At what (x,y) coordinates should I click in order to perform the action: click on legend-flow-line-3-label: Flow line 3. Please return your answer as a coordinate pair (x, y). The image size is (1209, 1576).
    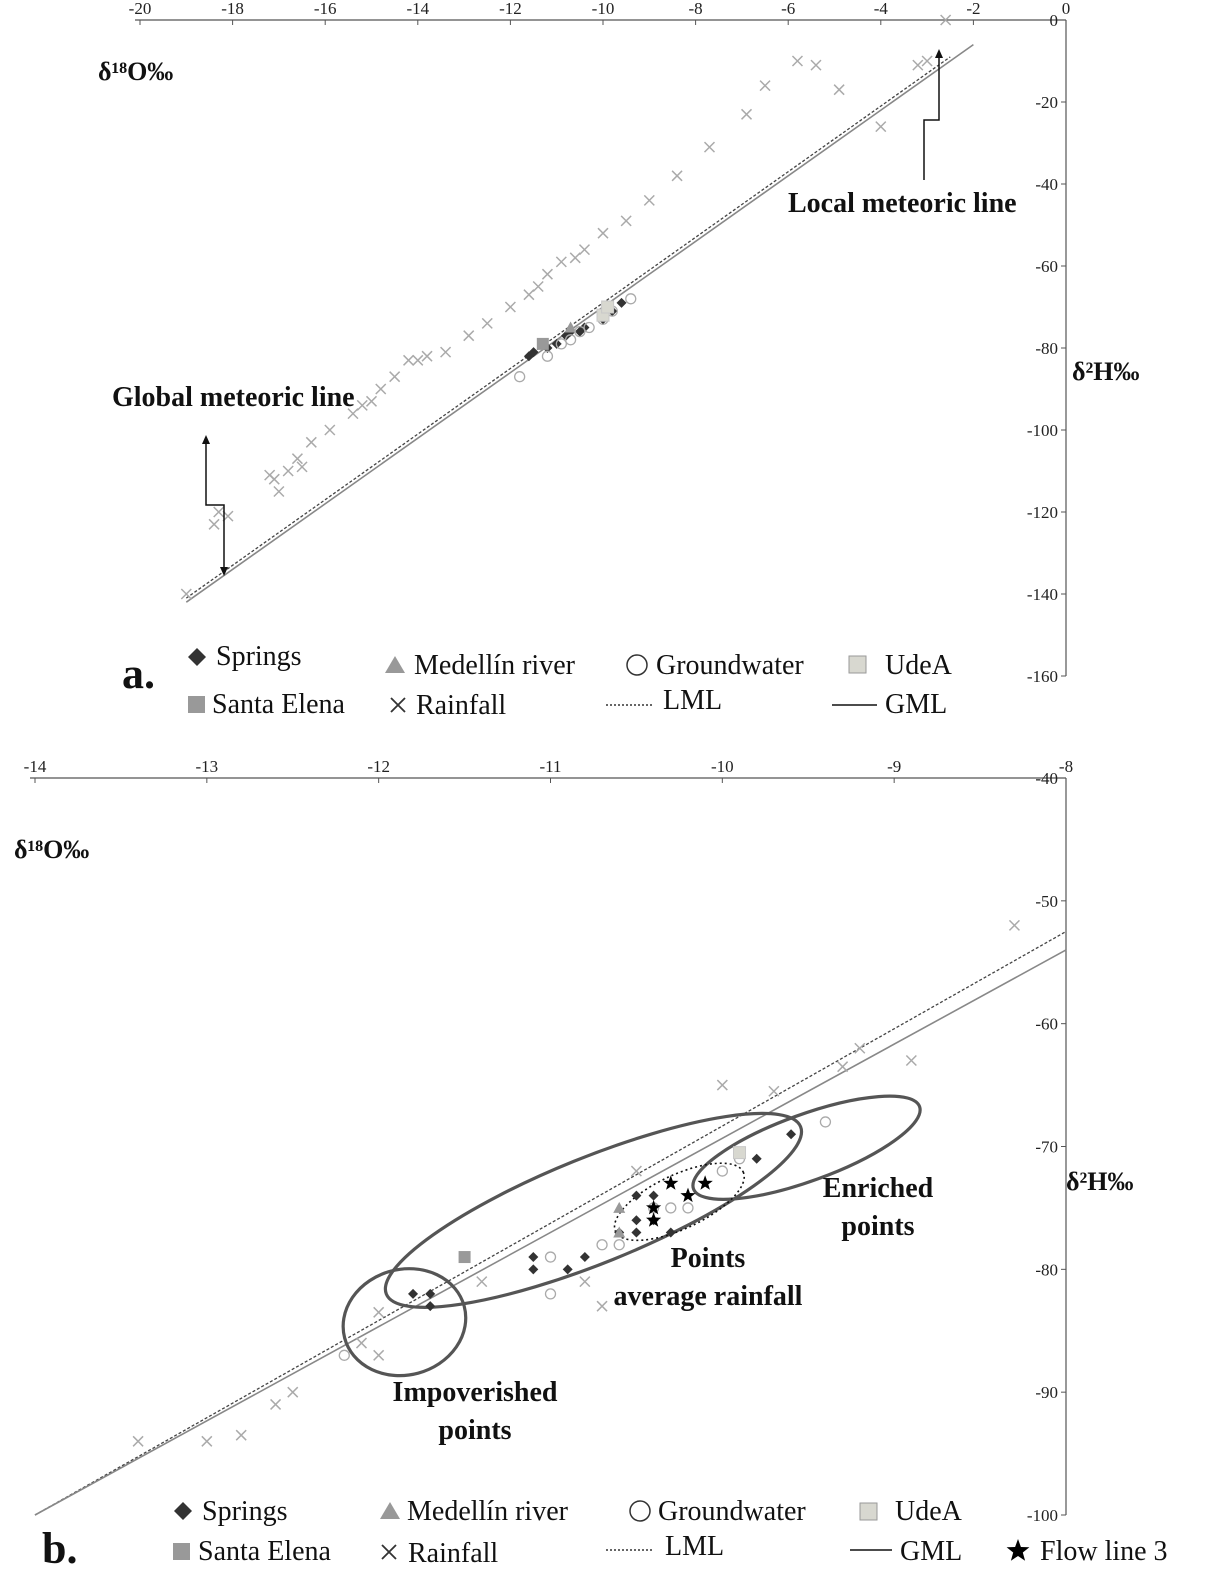
    Looking at the image, I should click on (1104, 1551).